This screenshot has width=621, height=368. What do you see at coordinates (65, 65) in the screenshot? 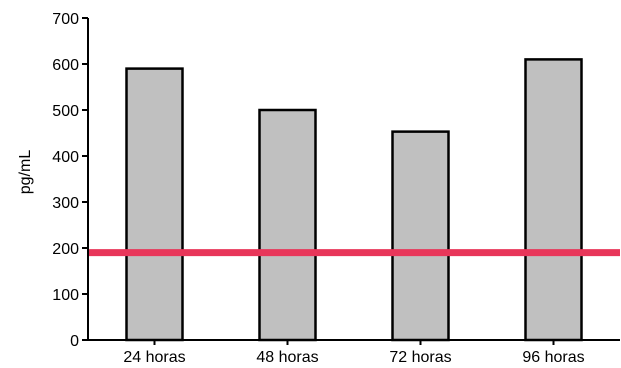
I see `y-tick-label-600: 600` at bounding box center [65, 65].